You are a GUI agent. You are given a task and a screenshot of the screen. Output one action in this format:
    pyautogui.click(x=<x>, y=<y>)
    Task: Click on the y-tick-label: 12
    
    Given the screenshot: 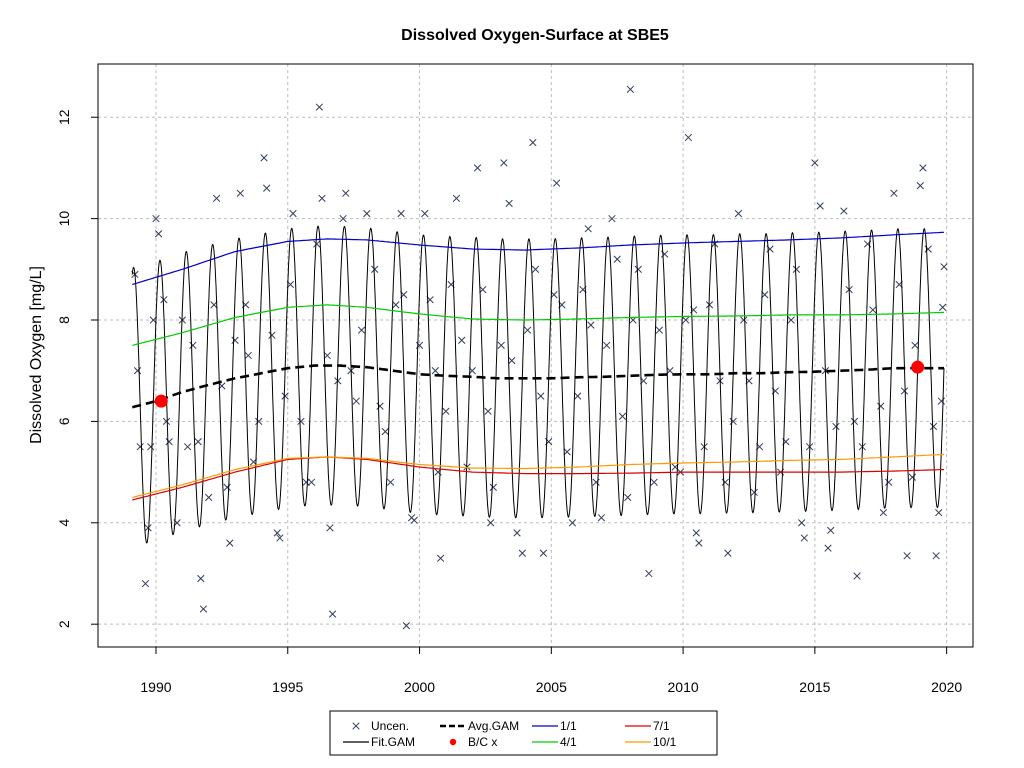 What is the action you would take?
    pyautogui.click(x=64, y=117)
    